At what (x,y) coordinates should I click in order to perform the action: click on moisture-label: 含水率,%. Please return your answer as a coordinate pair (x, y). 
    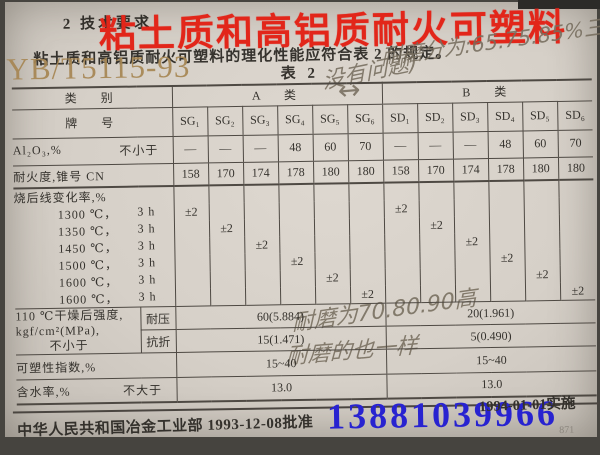
    Looking at the image, I should click on (43, 392).